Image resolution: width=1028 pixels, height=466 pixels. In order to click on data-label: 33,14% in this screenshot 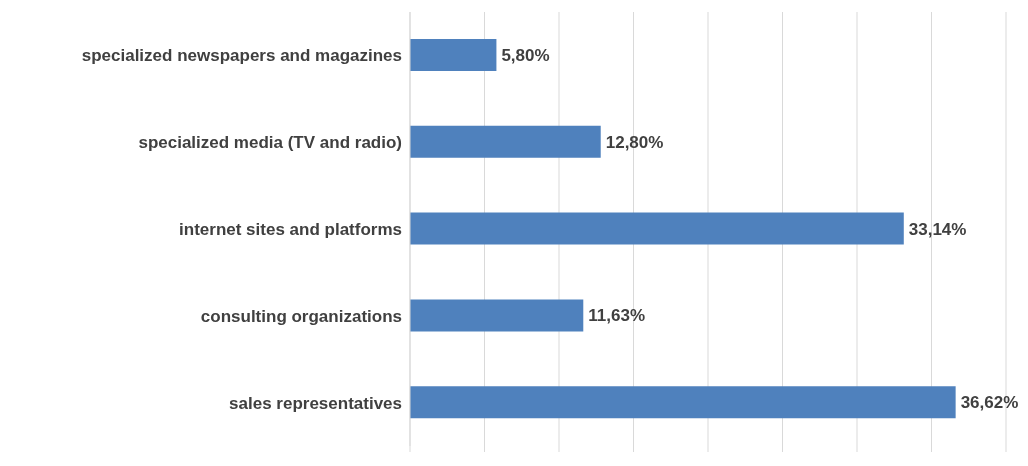, I will do `click(937, 229)`.